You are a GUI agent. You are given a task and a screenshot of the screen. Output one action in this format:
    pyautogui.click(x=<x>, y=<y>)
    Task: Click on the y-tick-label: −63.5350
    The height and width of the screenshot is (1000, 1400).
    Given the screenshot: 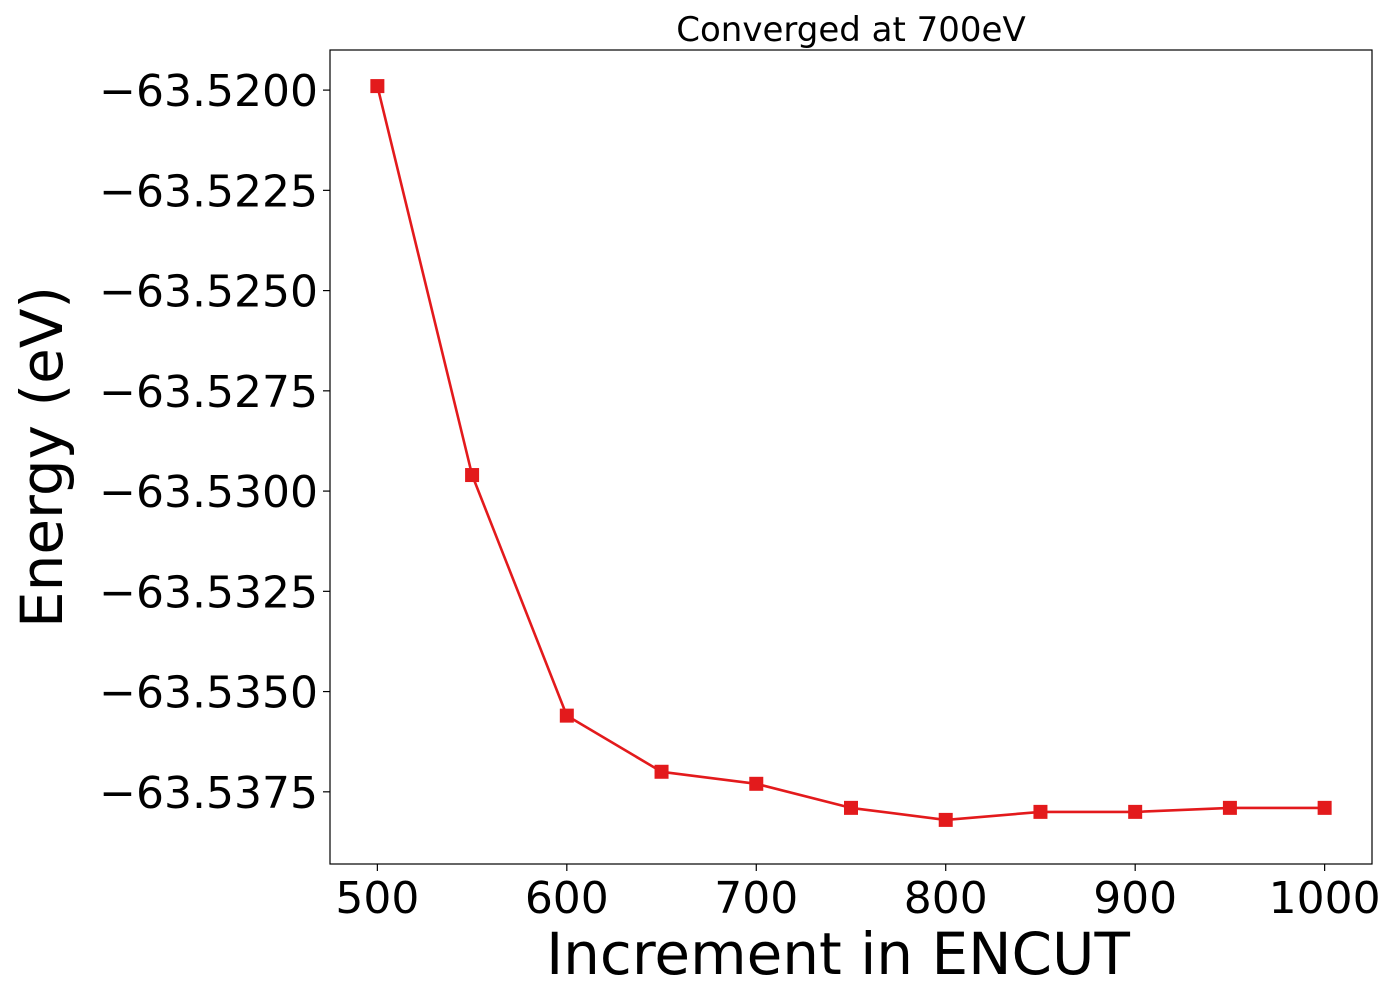 What is the action you would take?
    pyautogui.click(x=208, y=693)
    